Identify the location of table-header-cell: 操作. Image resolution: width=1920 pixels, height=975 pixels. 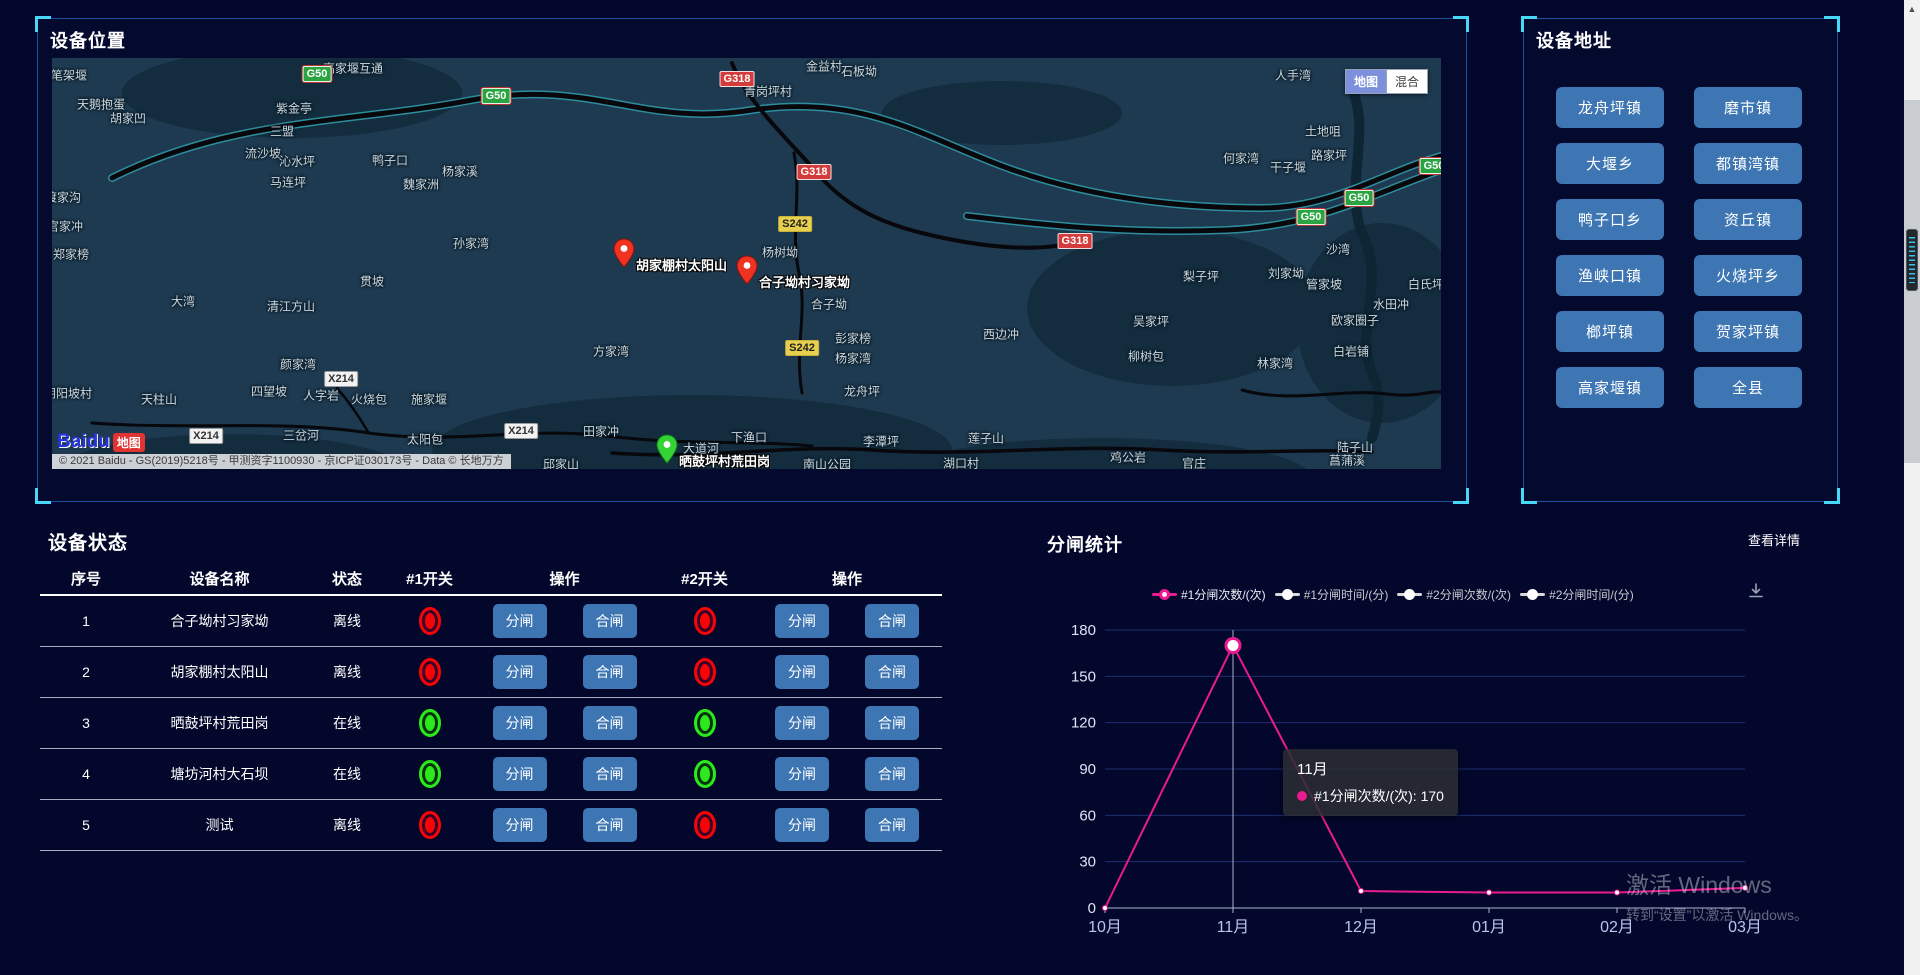
(846, 579).